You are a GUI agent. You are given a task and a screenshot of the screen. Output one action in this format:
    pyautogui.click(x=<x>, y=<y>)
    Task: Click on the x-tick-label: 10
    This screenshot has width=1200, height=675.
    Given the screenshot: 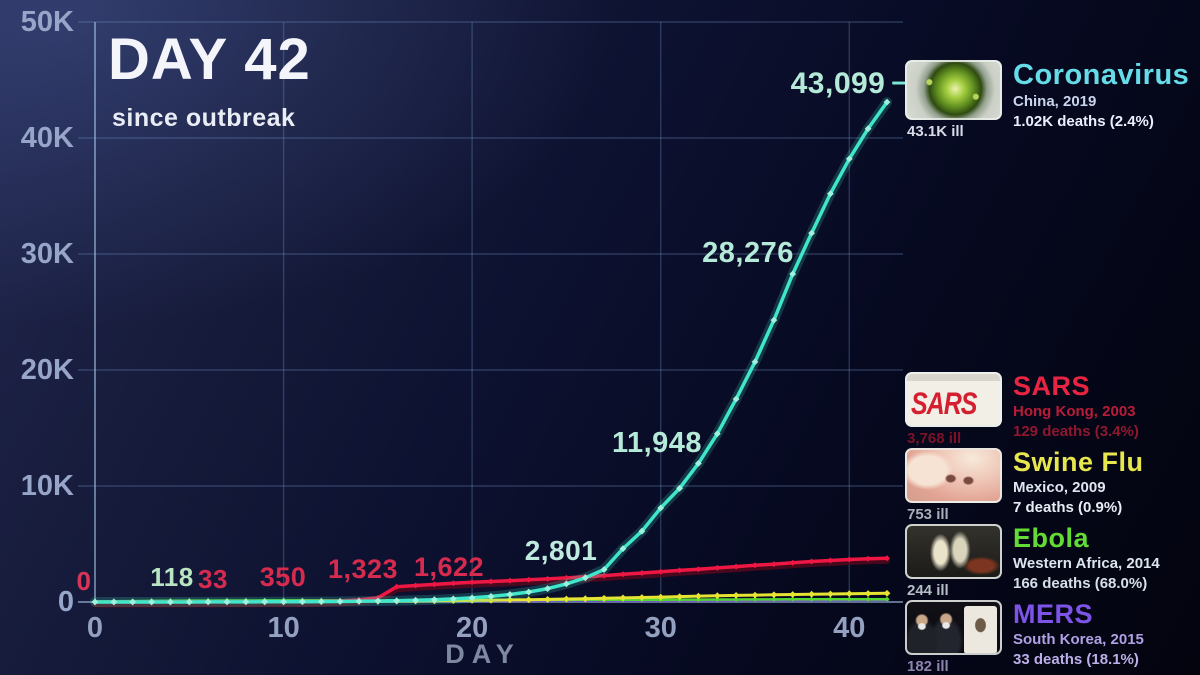 What is the action you would take?
    pyautogui.click(x=283, y=628)
    